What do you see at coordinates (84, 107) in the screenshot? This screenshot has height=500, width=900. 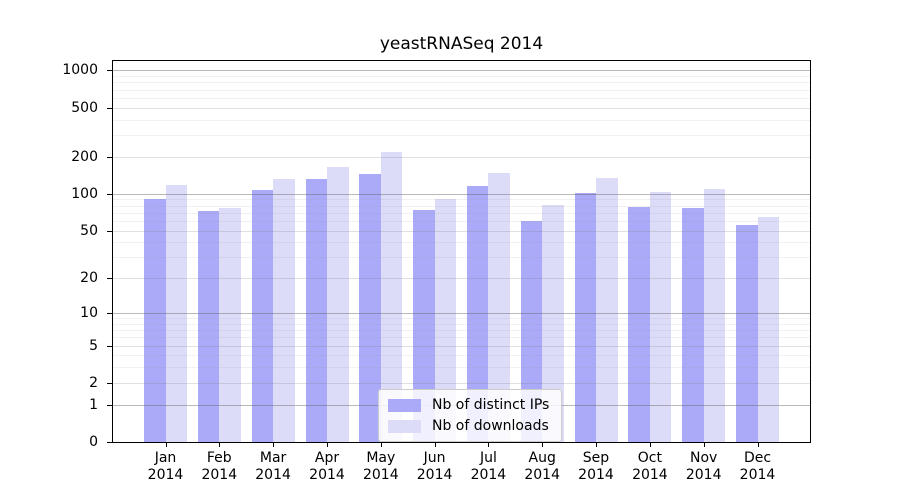 I see `y-tick-label-500: 500` at bounding box center [84, 107].